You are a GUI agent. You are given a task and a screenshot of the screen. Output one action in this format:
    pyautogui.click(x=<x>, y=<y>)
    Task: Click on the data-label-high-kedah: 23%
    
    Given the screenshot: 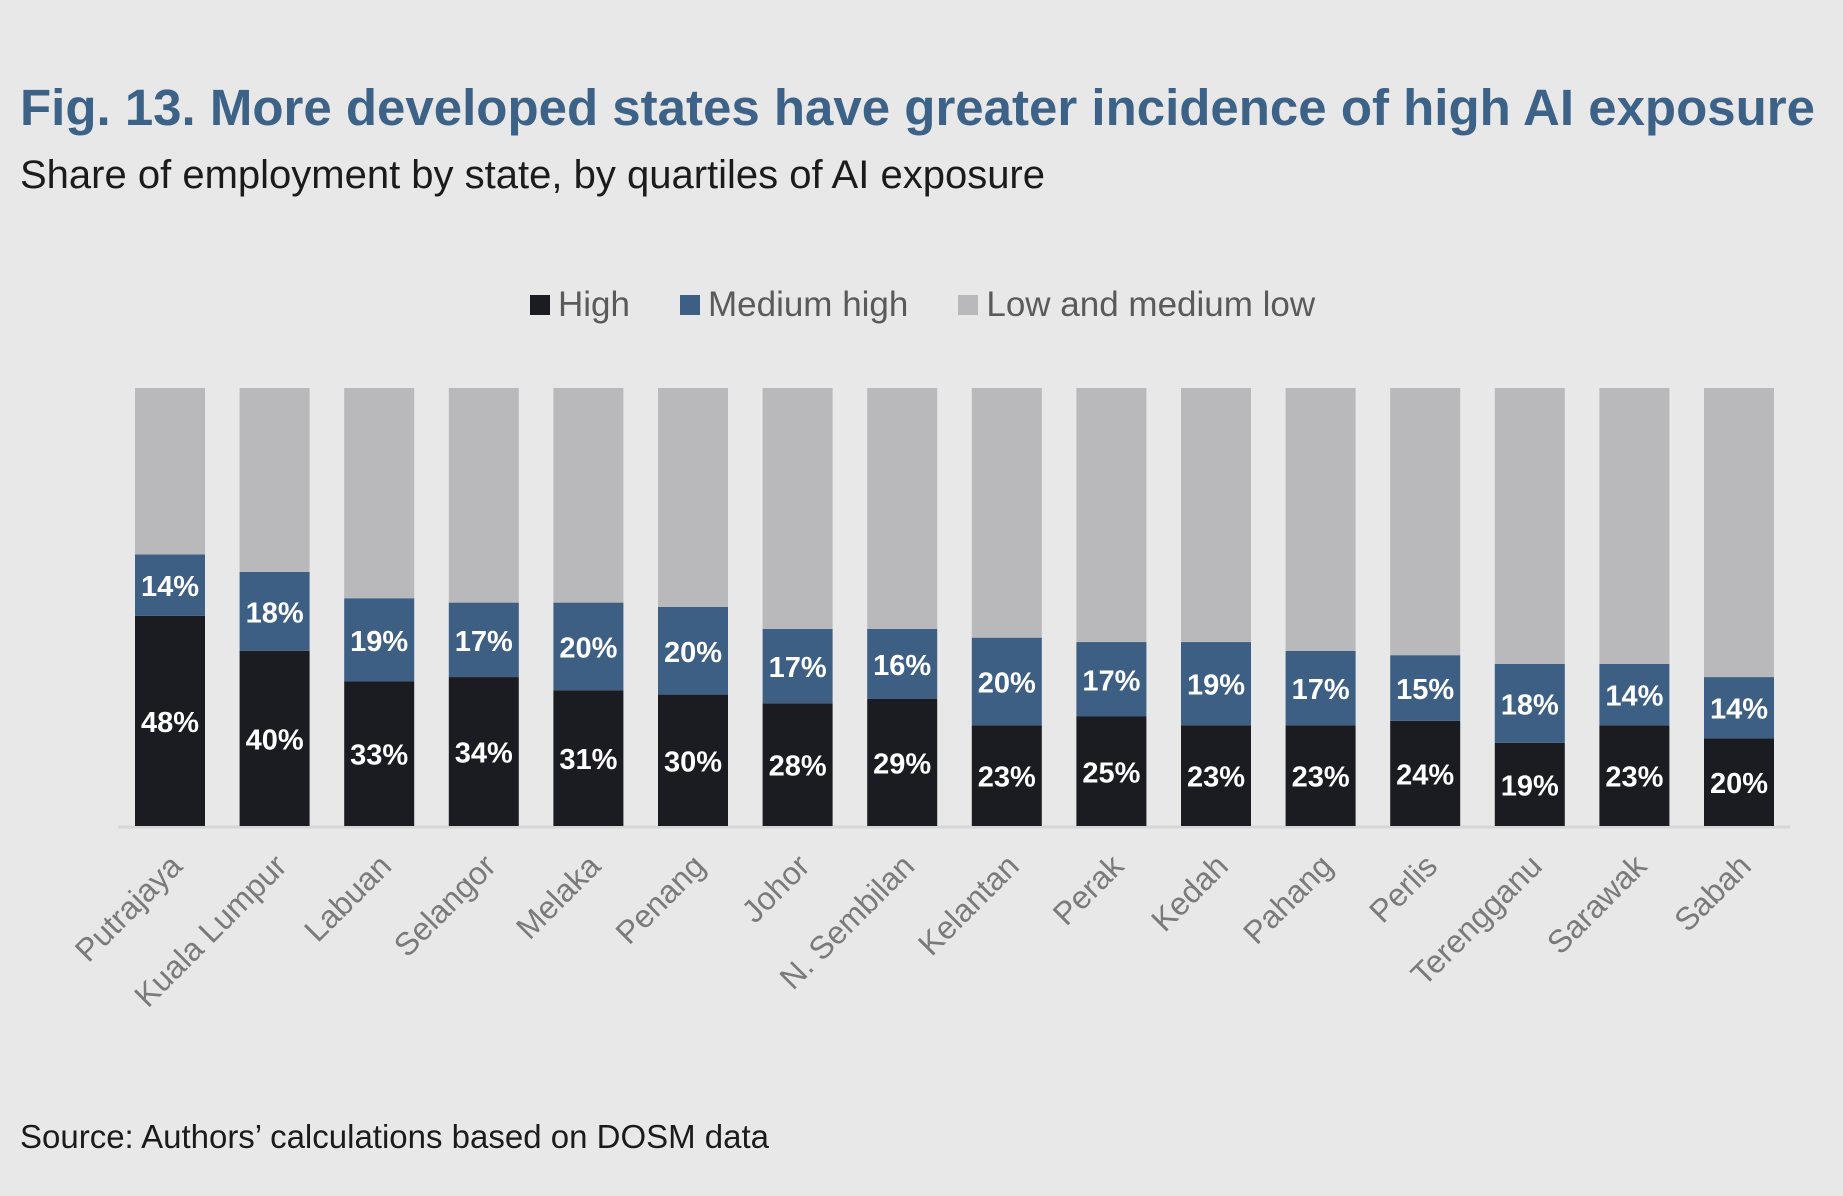 What is the action you would take?
    pyautogui.click(x=1216, y=778)
    